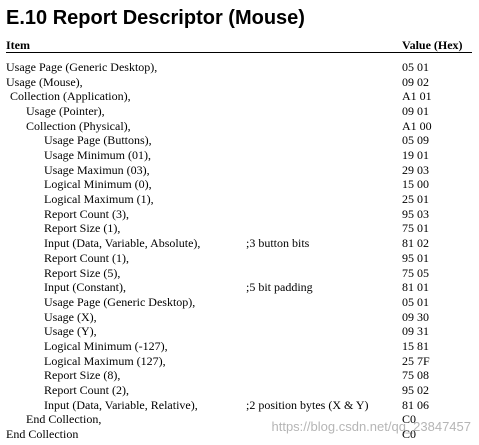 The height and width of the screenshot is (445, 479). I want to click on value-cell: 81 02, so click(415, 243).